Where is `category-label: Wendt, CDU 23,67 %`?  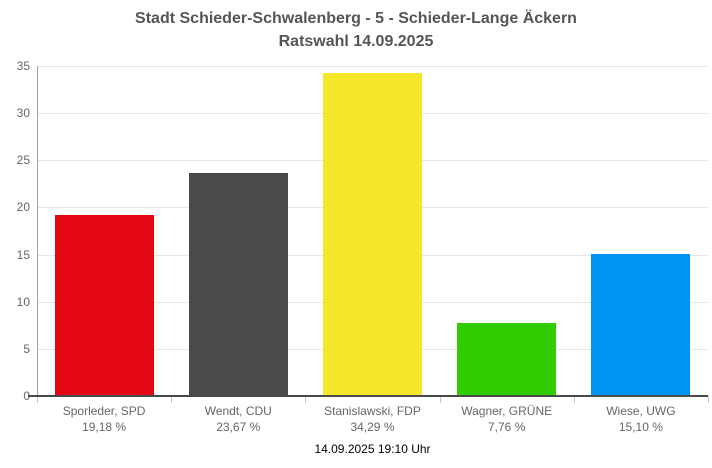
category-label: Wendt, CDU 23,67 % is located at coordinates (238, 419).